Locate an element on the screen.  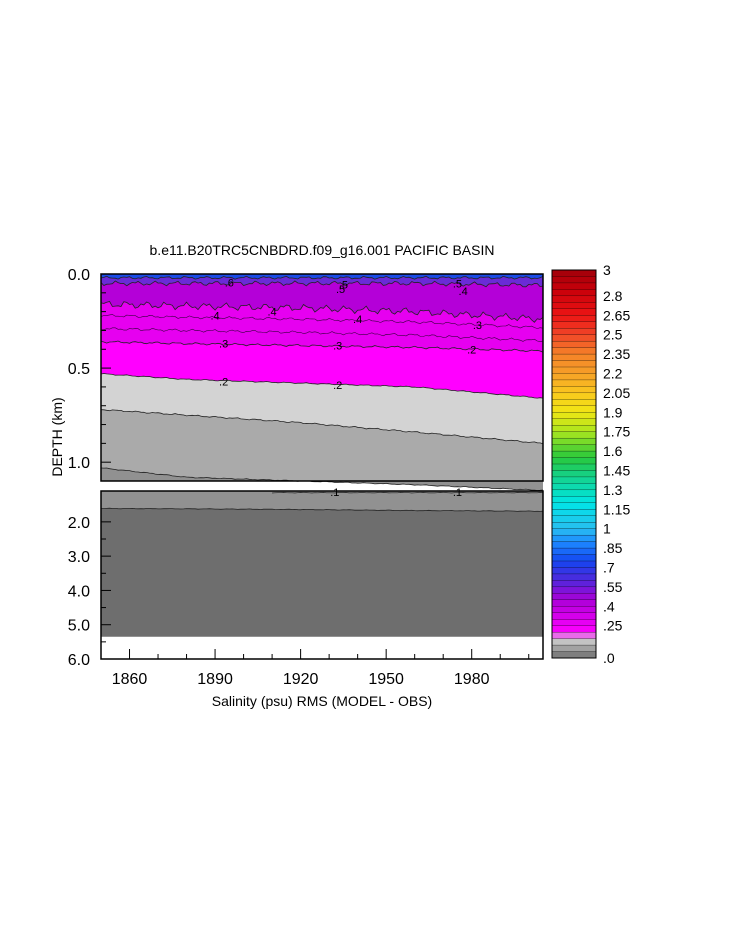
depth-band-0.05-0.1 is located at coordinates (322, 501).